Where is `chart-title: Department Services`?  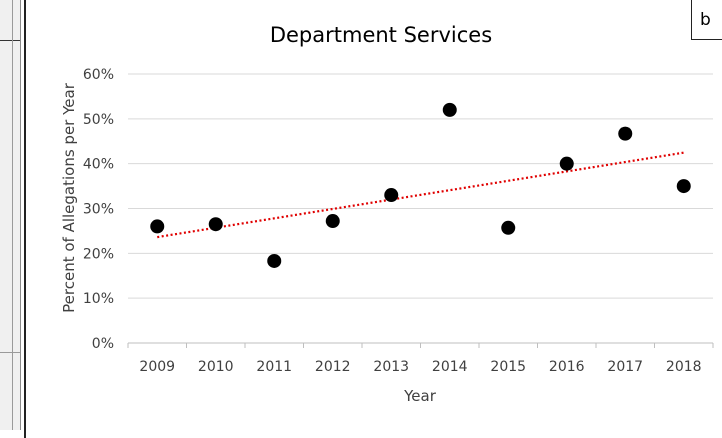 chart-title: Department Services is located at coordinates (381, 35).